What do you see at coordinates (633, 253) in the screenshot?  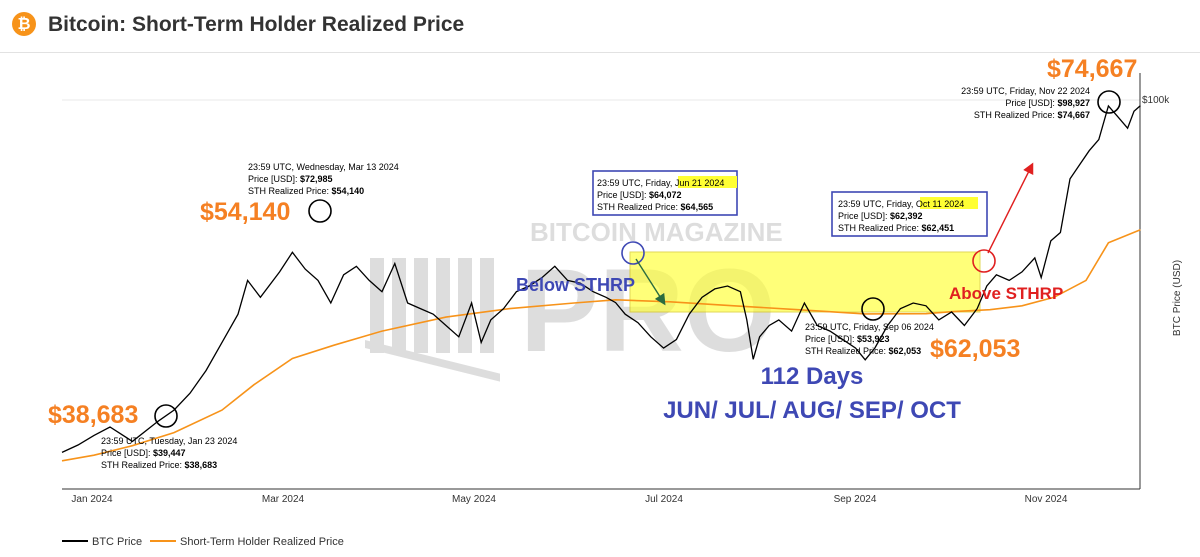 I see `point-marker-jun` at bounding box center [633, 253].